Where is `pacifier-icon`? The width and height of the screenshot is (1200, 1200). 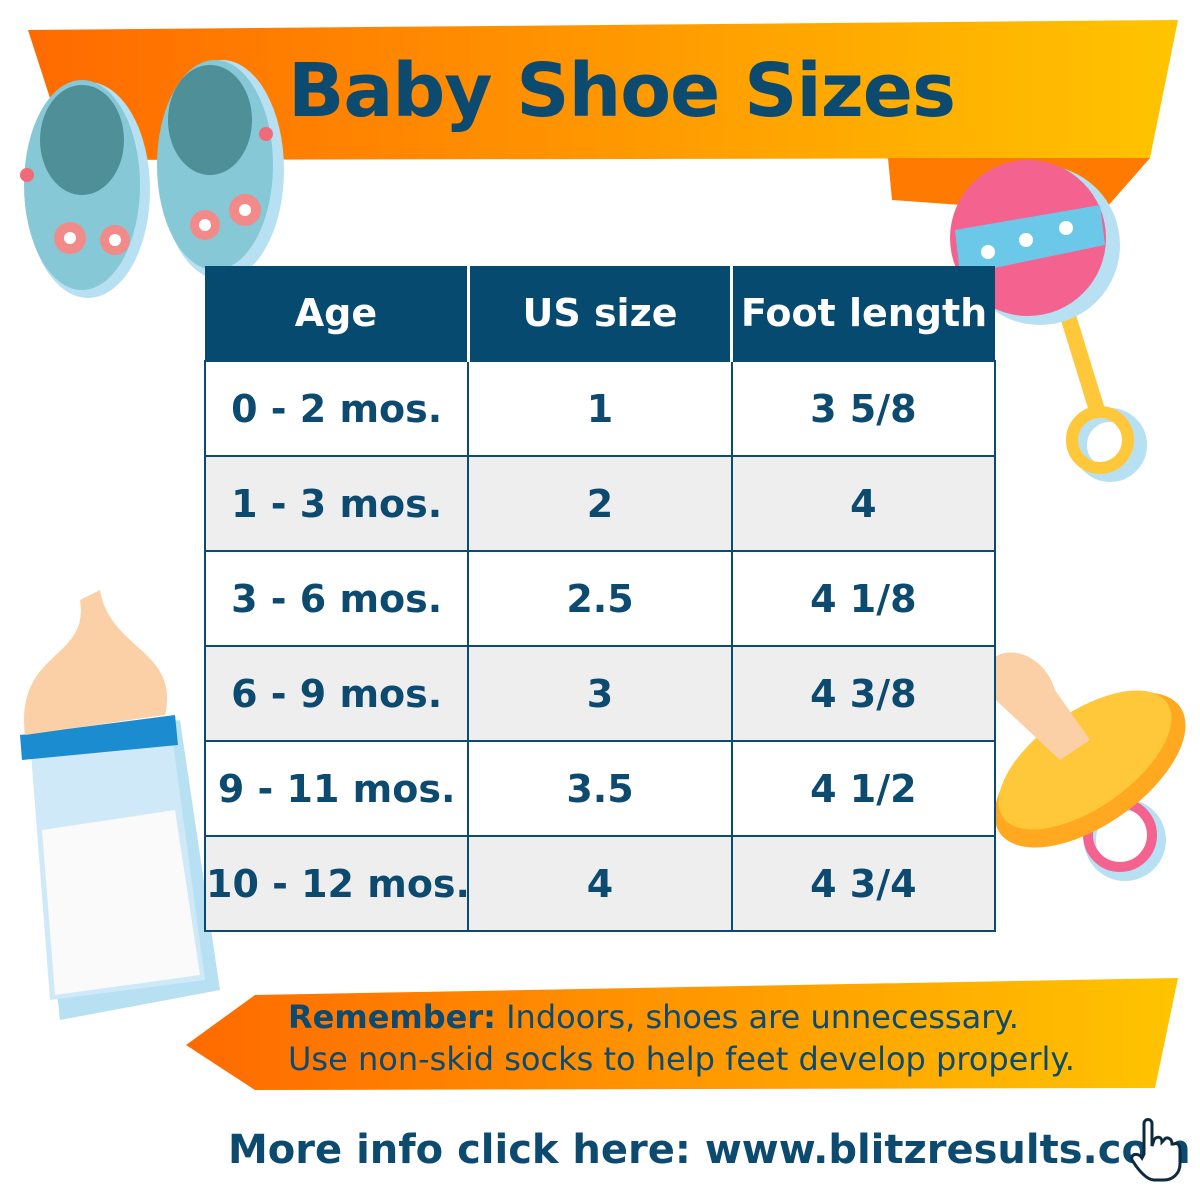 pacifier-icon is located at coordinates (1084, 766).